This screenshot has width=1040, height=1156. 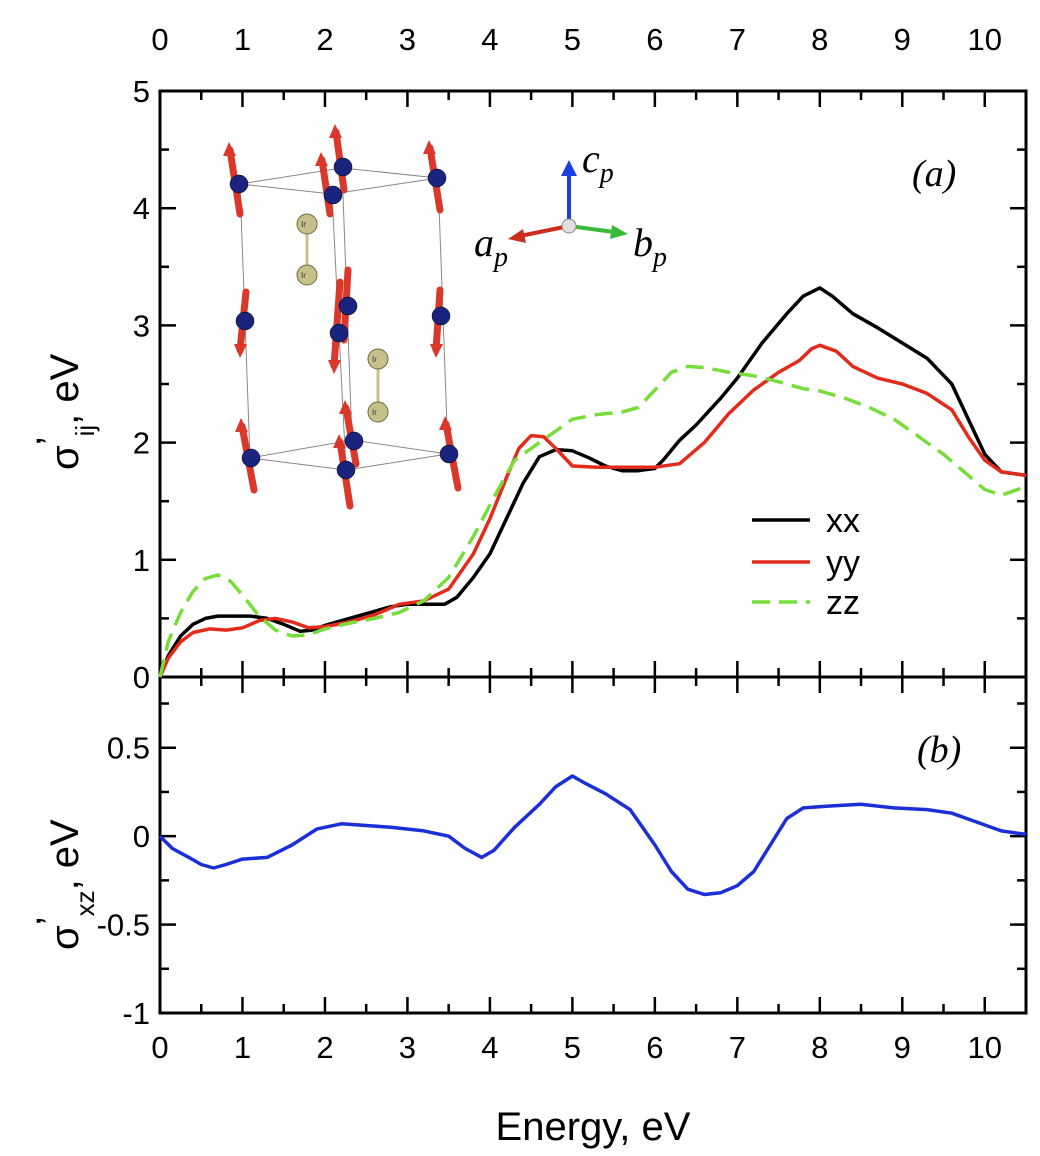 I want to click on panel-a-y-tick-labels: 0 1 2 3 4 5, so click(x=141, y=384).